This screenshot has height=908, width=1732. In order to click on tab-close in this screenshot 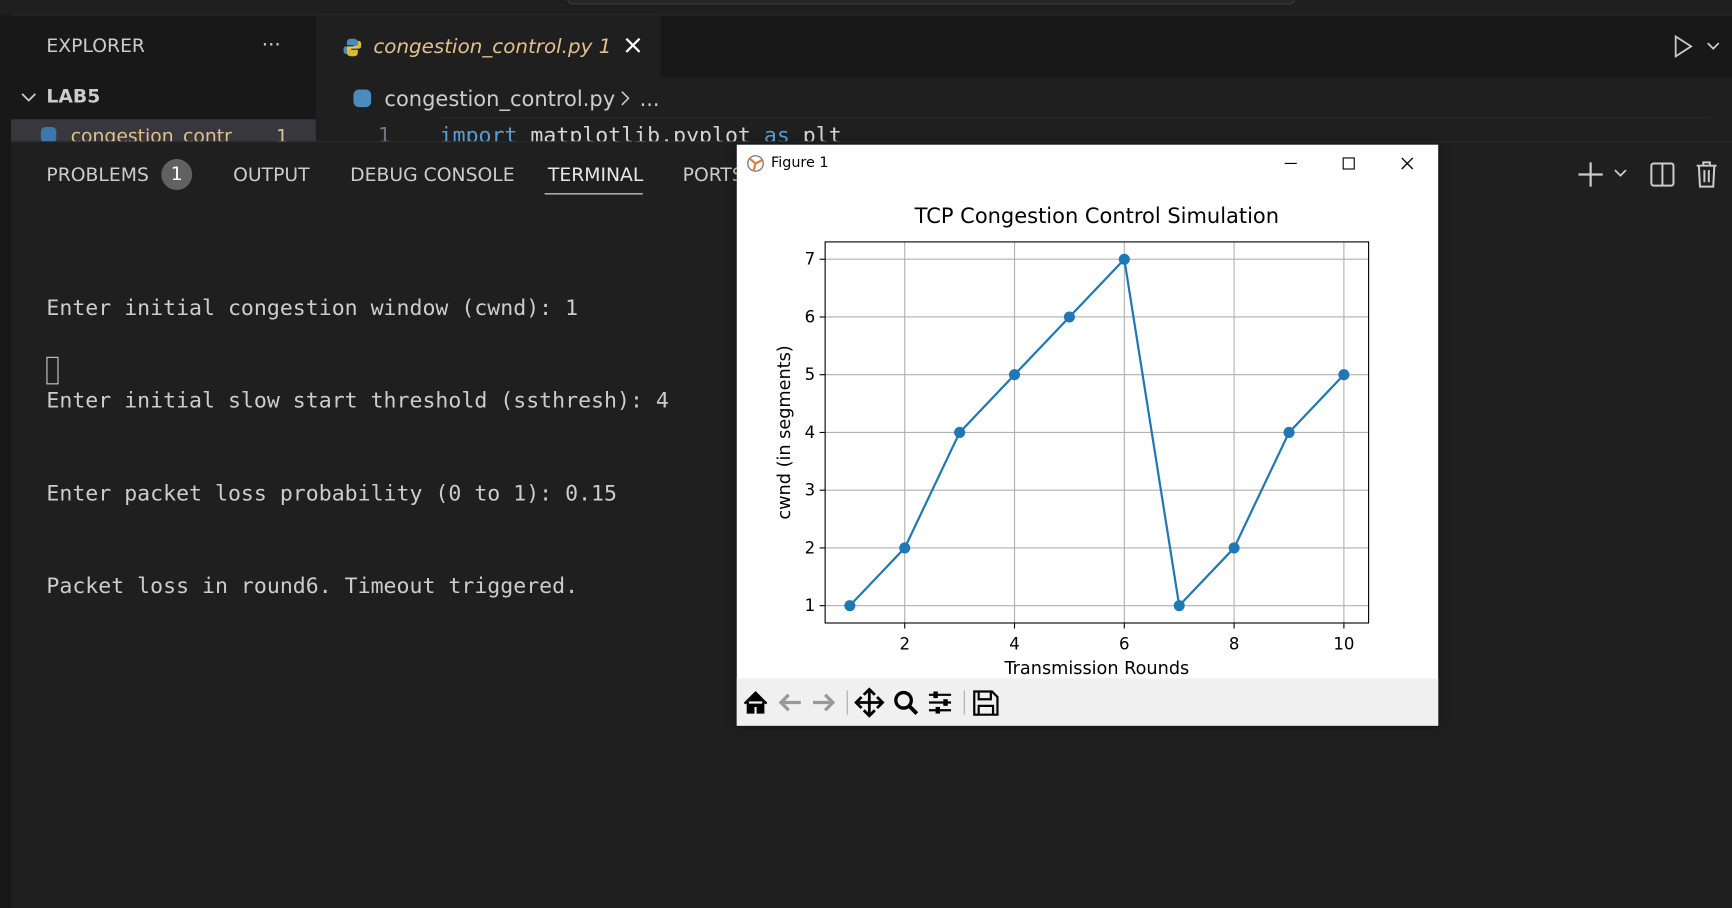, I will do `click(633, 45)`.